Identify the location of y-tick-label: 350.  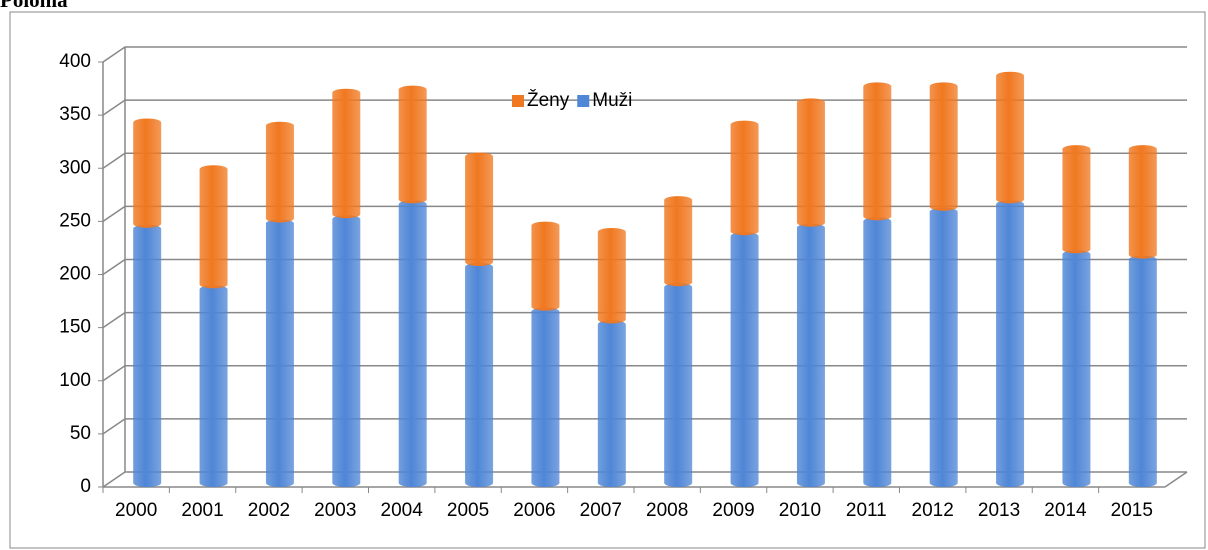
(75, 114).